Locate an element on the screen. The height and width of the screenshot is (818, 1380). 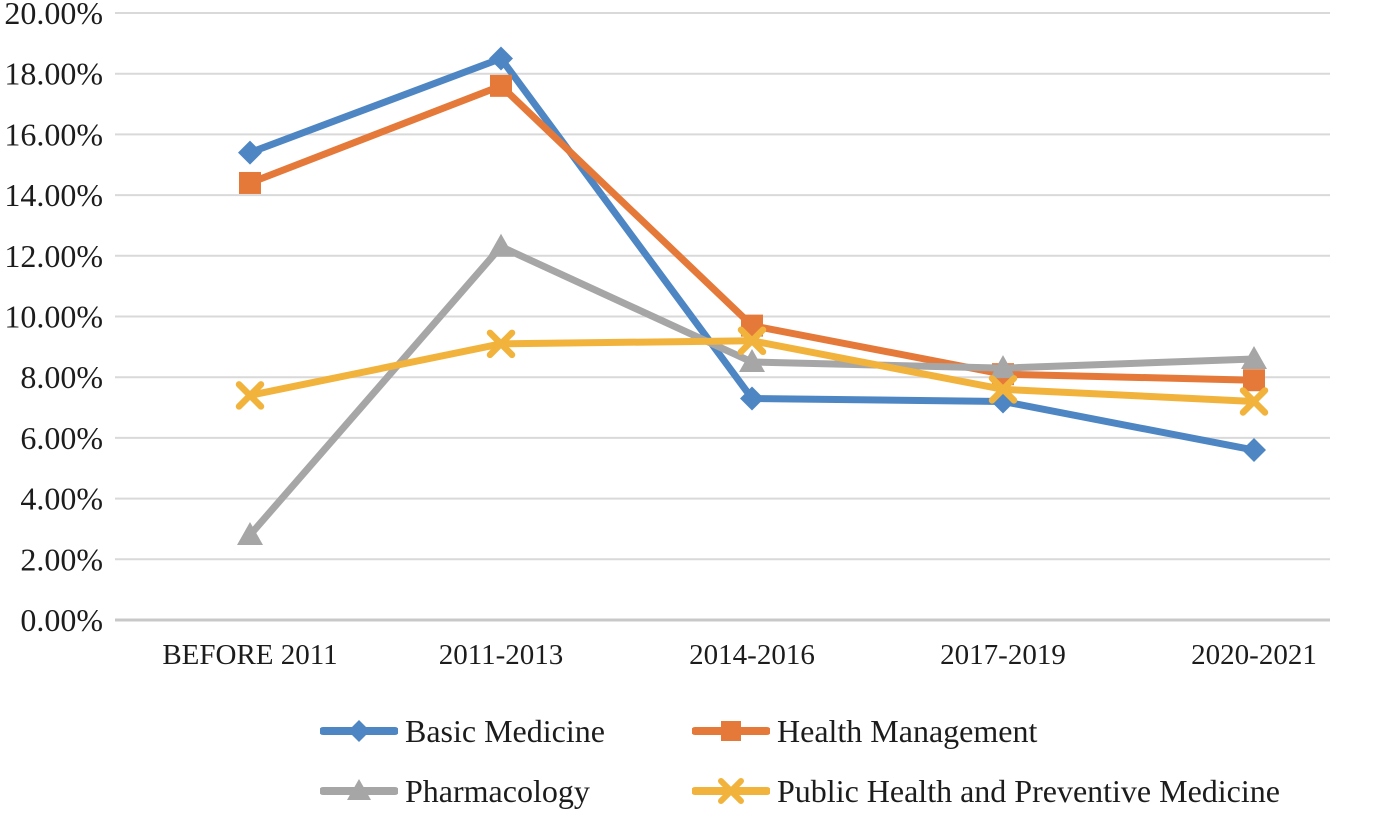
legend-label: Pharmacology is located at coordinates (497, 790).